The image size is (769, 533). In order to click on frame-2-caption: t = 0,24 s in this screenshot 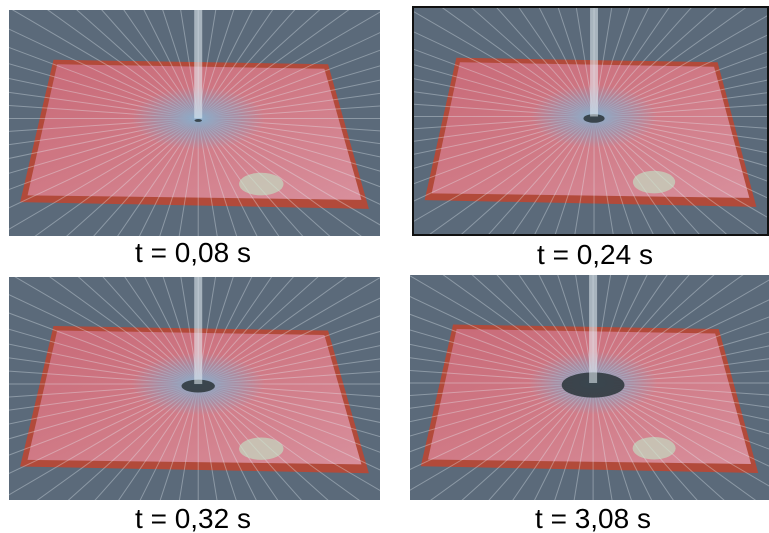, I will do `click(595, 254)`.